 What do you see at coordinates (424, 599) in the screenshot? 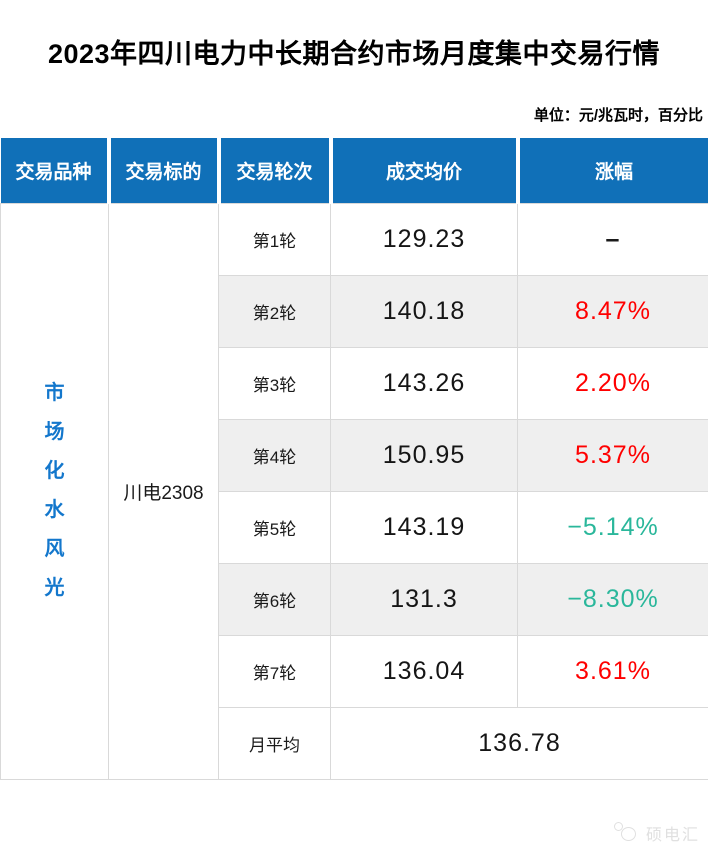
I see `avg-price-value: 131.3` at bounding box center [424, 599].